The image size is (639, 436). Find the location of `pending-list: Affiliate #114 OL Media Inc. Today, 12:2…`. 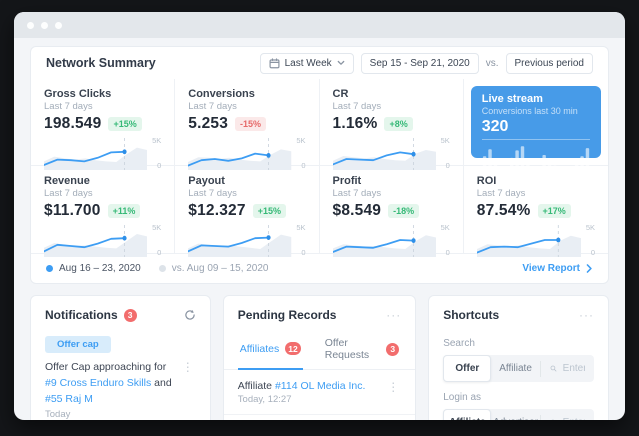

pending-list: Affiliate #114 OL Media Inc. Today, 12:2… is located at coordinates (319, 395).